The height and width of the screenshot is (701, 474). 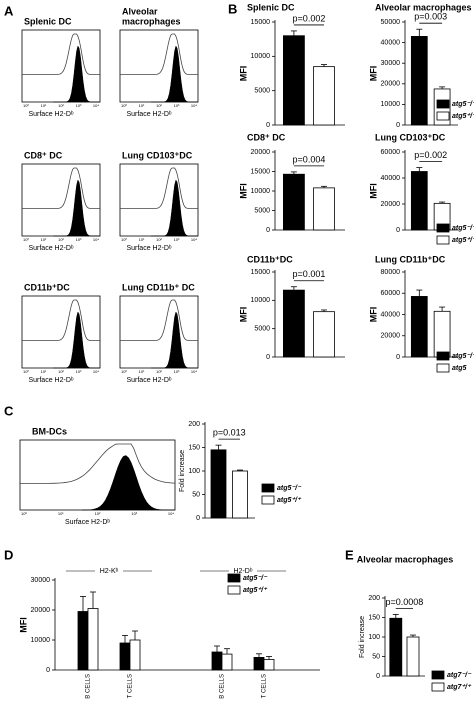 I want to click on group-label: H2-Kᵇ, so click(x=109, y=571).